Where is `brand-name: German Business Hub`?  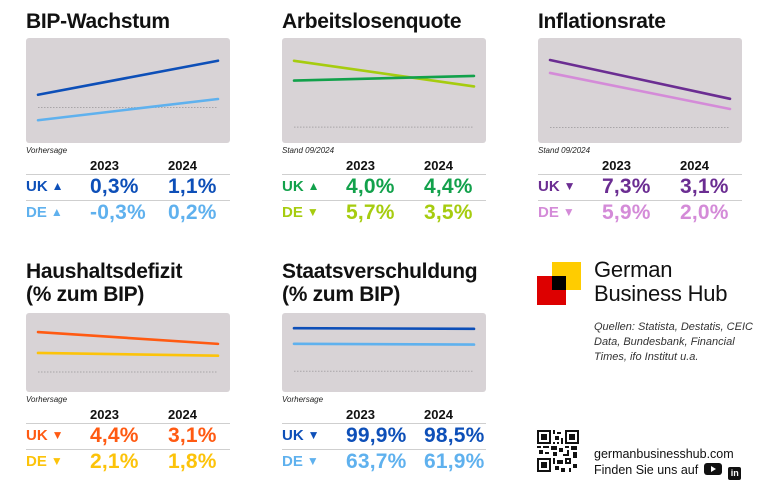
brand-name: German Business Hub is located at coordinates (661, 282).